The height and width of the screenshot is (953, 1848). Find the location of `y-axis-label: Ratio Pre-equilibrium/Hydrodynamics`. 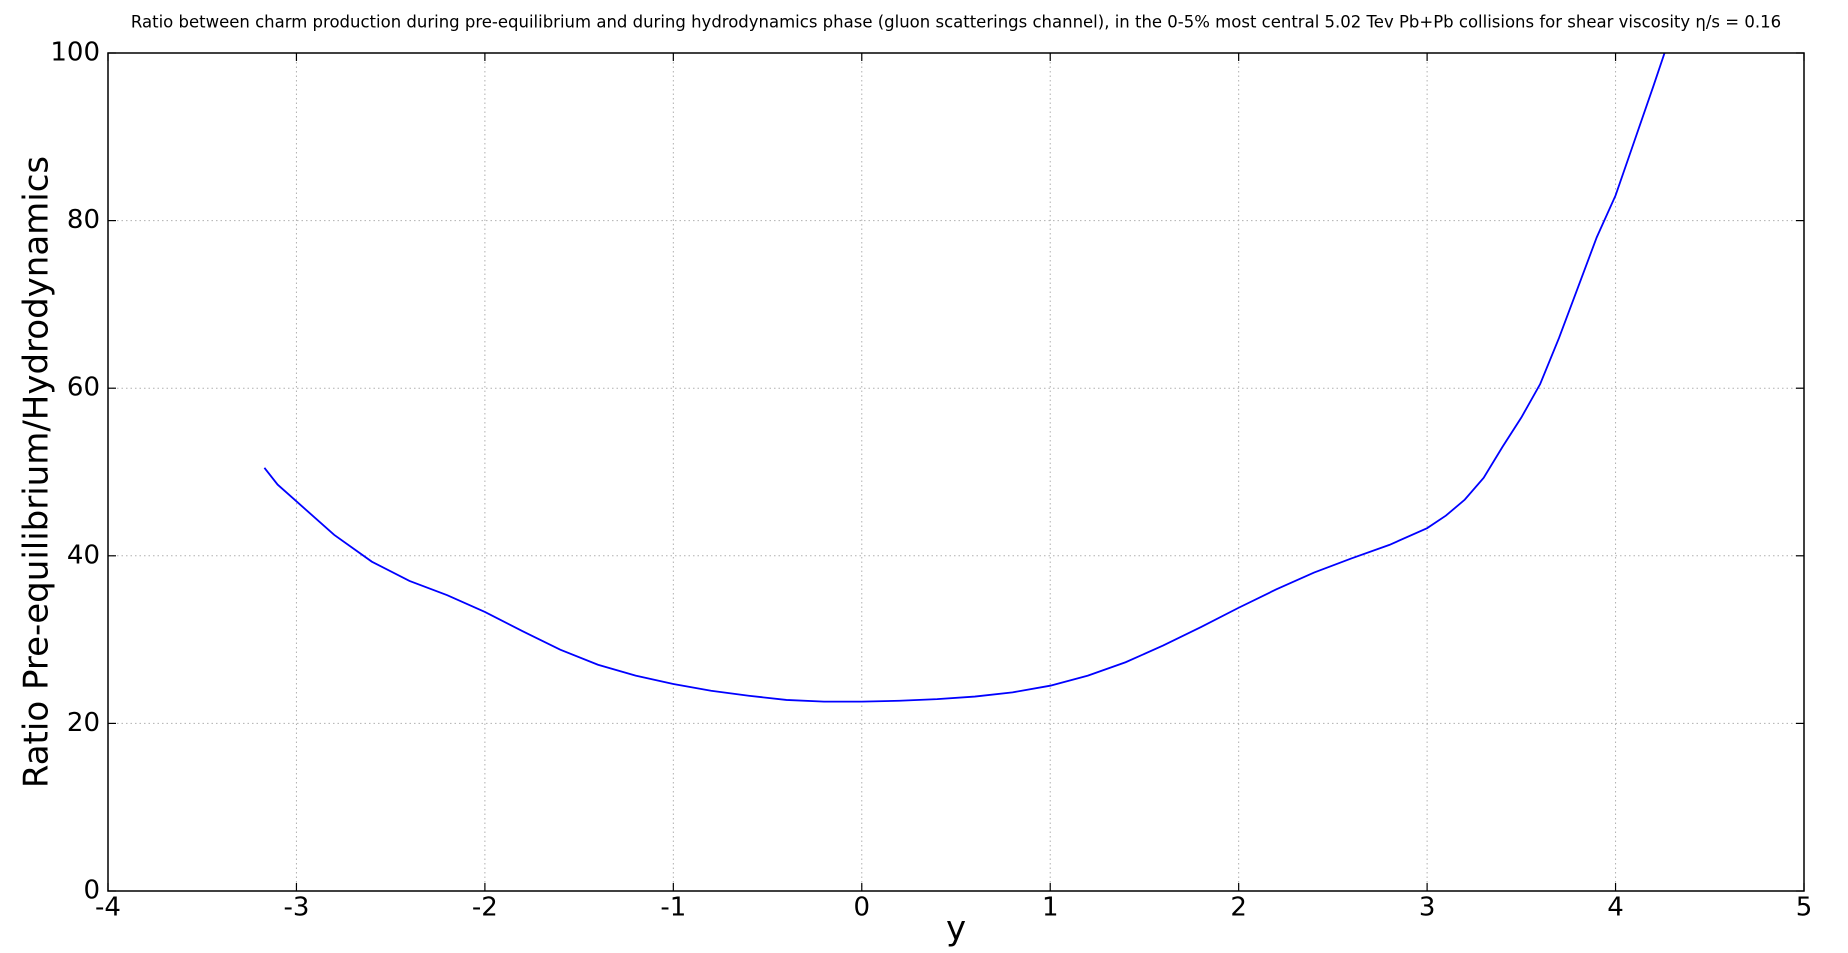

y-axis-label: Ratio Pre-equilibrium/Hydrodynamics is located at coordinates (37, 472).